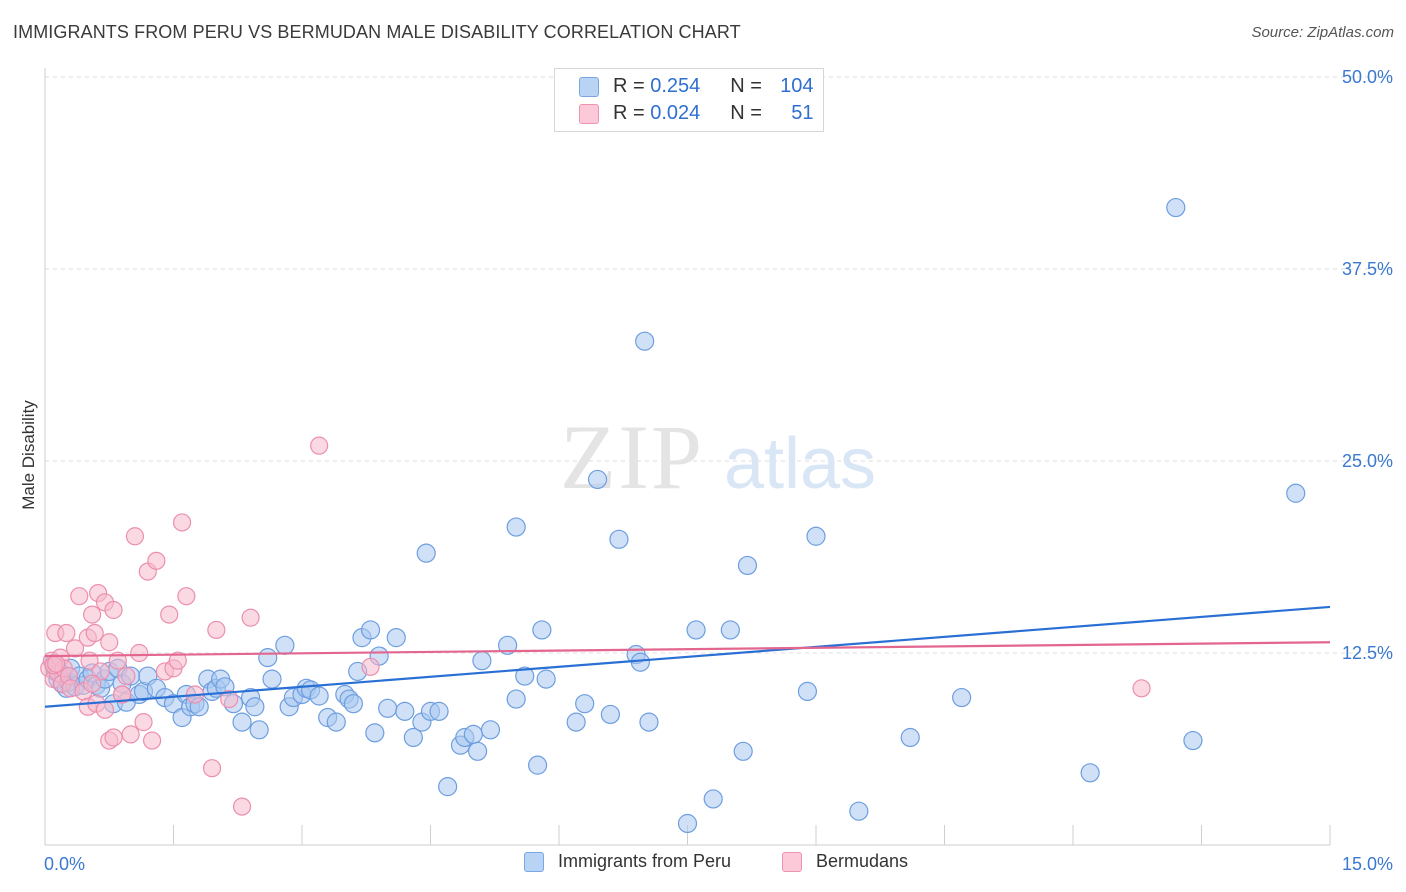 This screenshot has width=1406, height=892. I want to click on legend-item-bermudans: Bermudans, so click(845, 861).